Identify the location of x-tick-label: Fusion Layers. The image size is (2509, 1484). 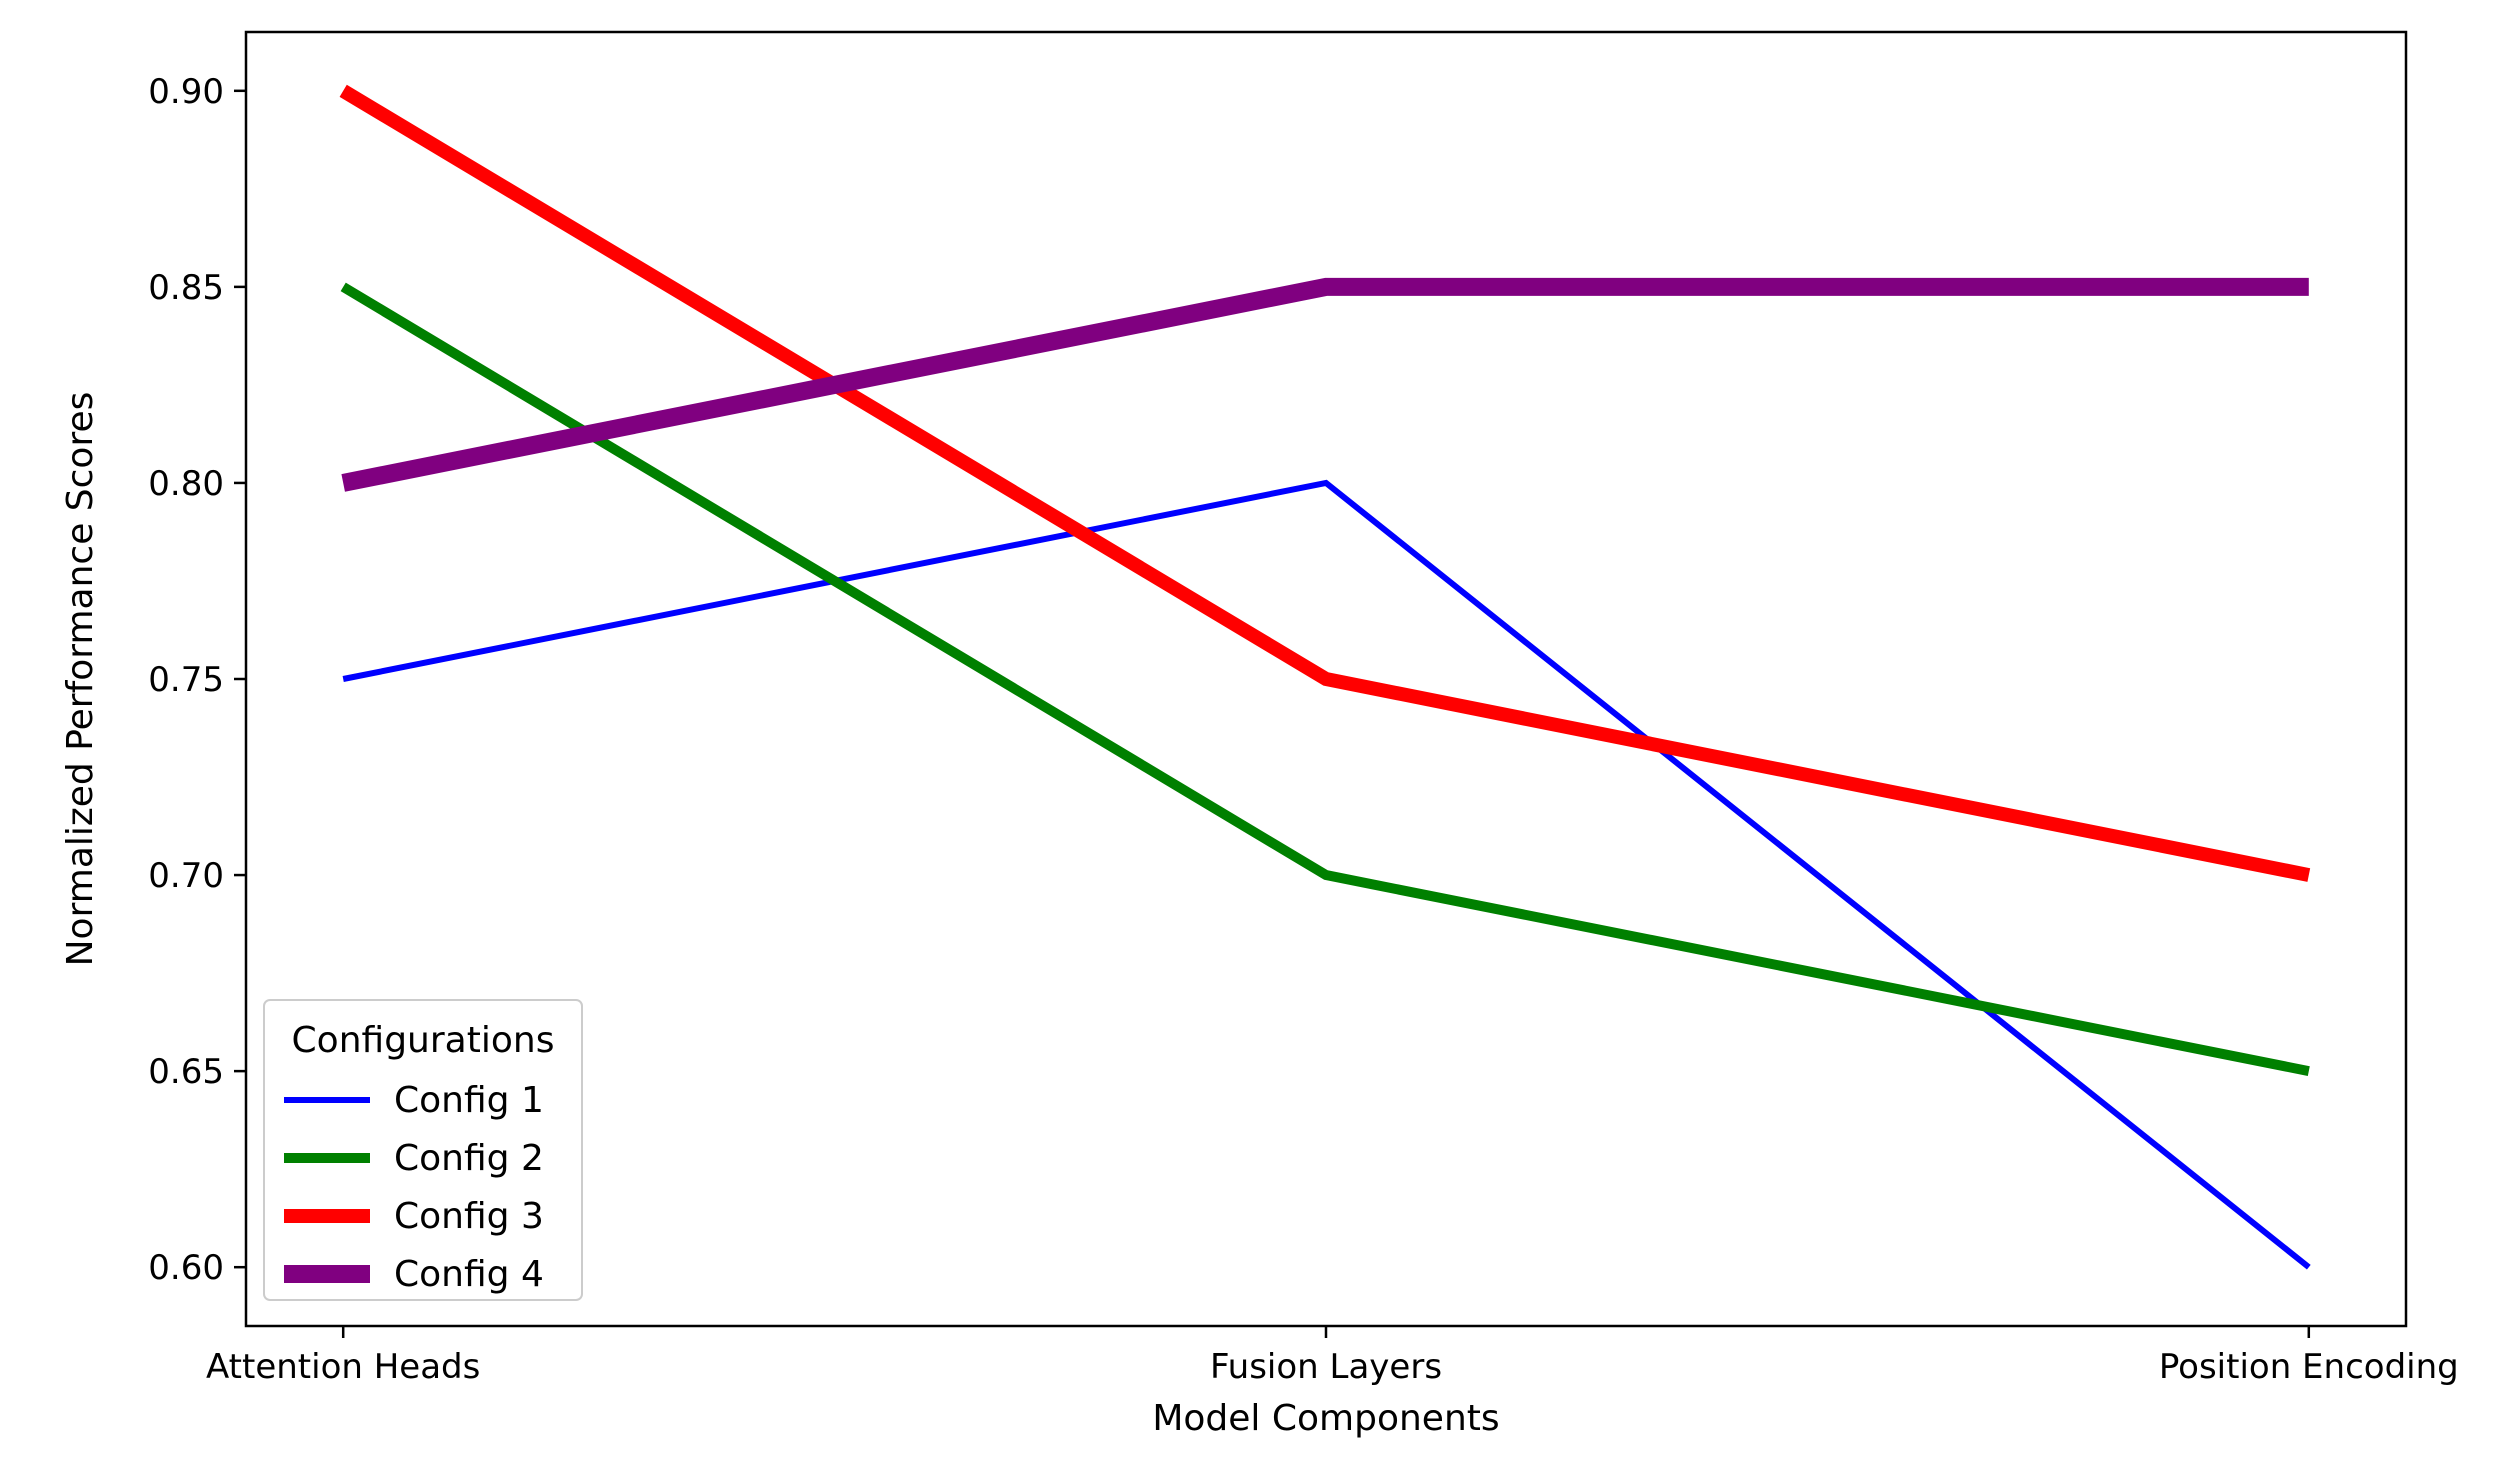
(1326, 1367).